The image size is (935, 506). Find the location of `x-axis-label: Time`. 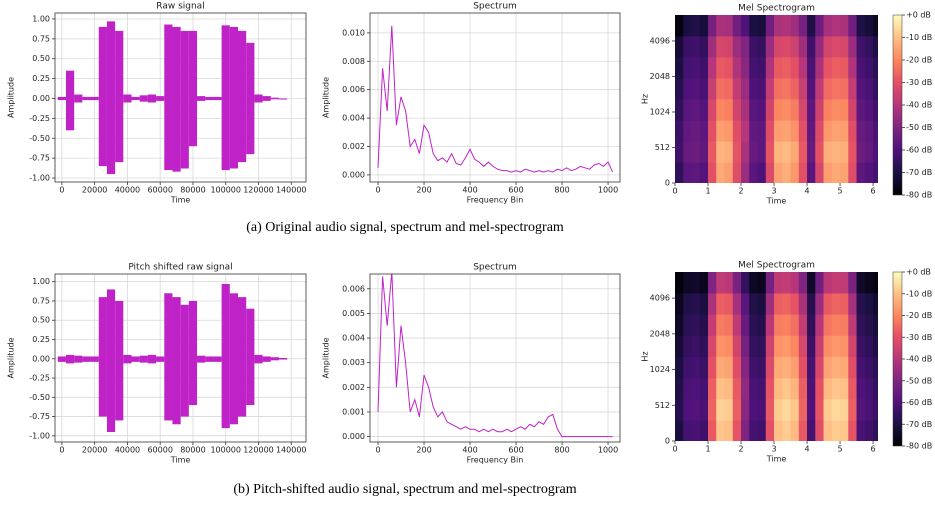

x-axis-label: Time is located at coordinates (180, 200).